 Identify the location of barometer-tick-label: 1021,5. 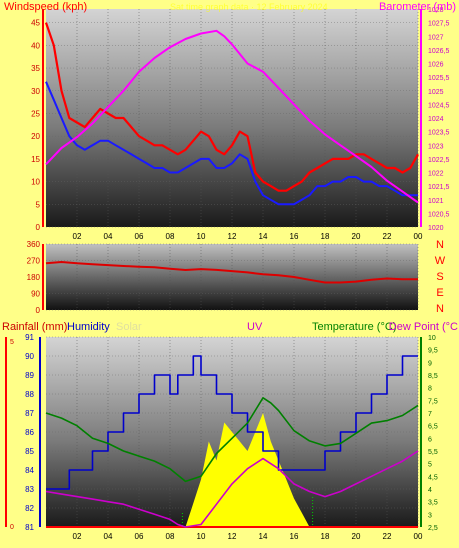
(439, 187).